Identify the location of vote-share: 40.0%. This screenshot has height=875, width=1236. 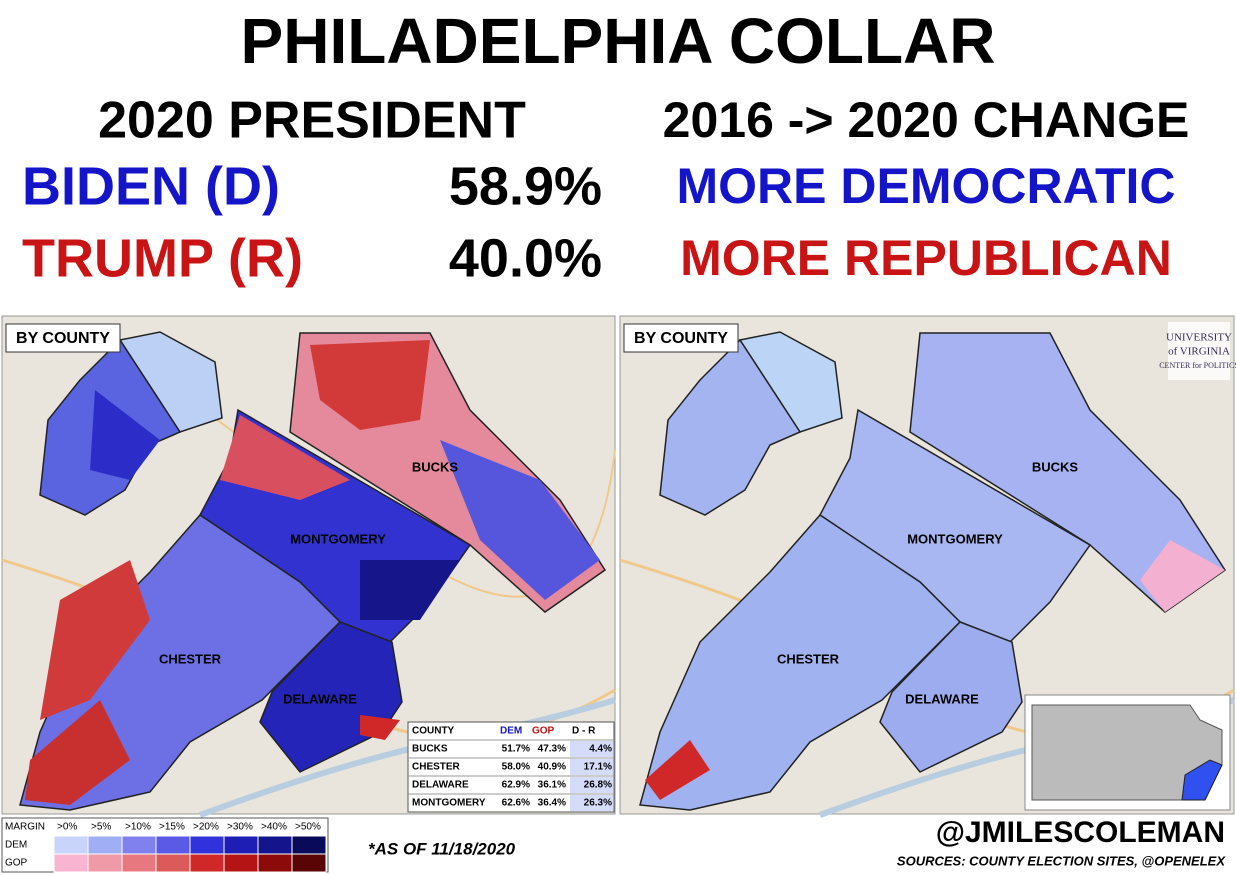
(525, 258).